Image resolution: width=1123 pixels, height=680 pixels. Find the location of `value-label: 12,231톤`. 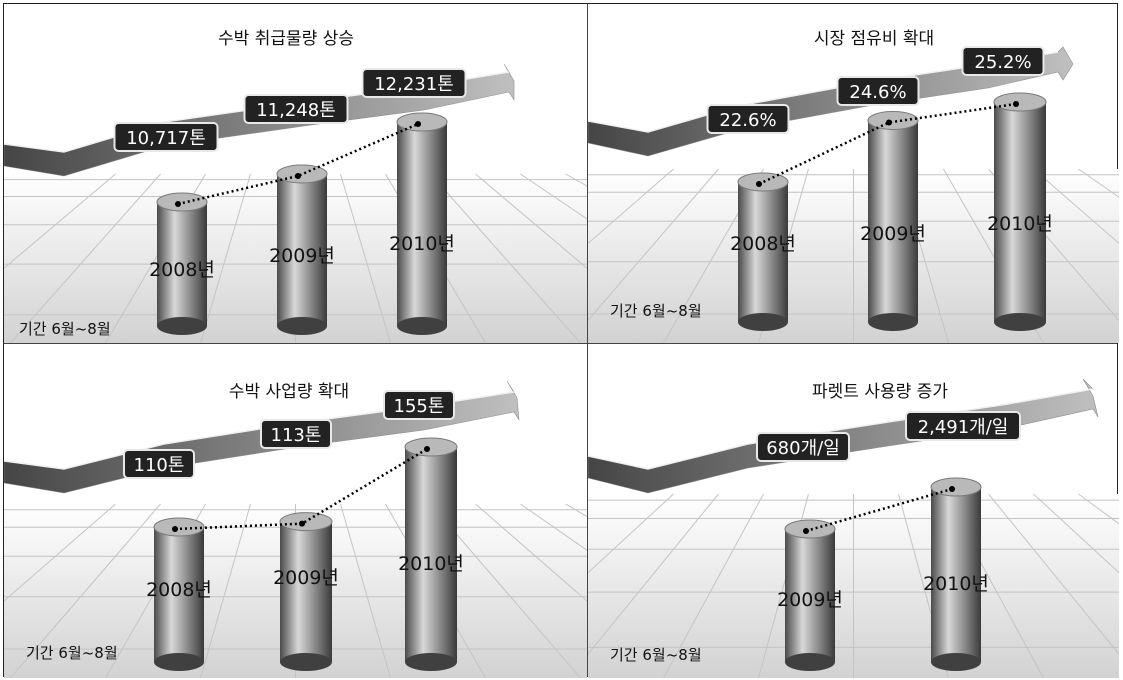

value-label: 12,231톤 is located at coordinates (414, 84).